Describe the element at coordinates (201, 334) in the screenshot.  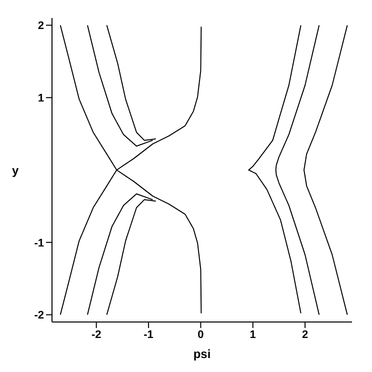
I see `x-tick-label: 0` at that location.